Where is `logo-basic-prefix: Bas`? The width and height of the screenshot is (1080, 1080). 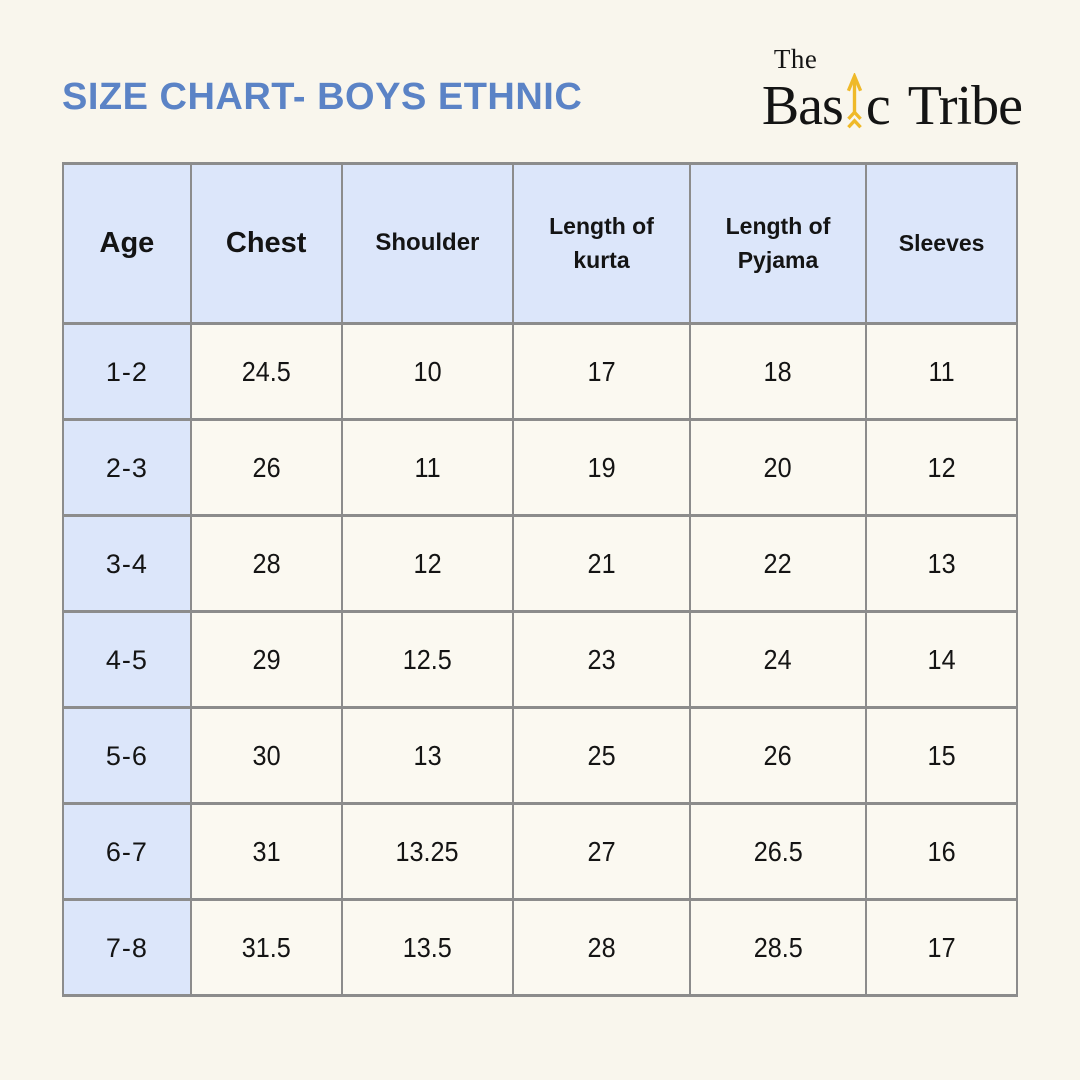
logo-basic-prefix: Bas is located at coordinates (802, 106).